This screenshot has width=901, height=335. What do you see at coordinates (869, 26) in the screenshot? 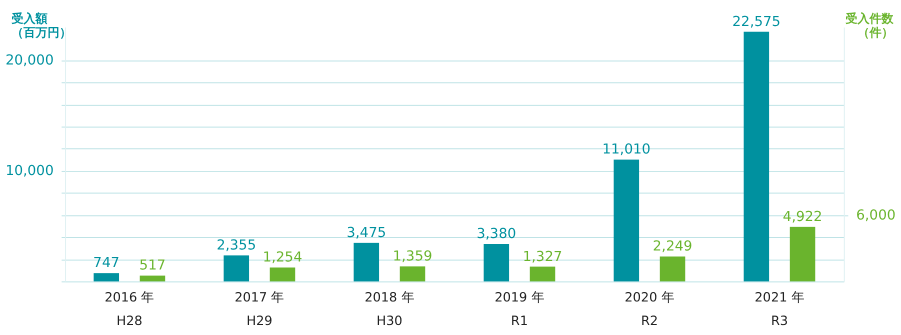
I see `y2-axis-title: 受入件数（件）` at bounding box center [869, 26].